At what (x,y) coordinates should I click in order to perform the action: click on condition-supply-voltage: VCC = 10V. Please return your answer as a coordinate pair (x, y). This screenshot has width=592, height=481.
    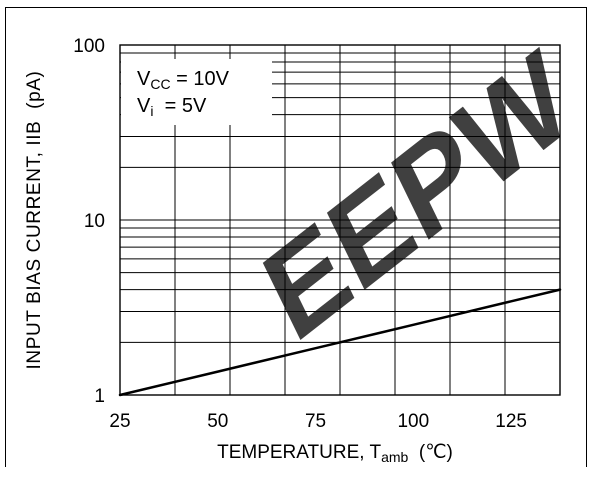
    Looking at the image, I should click on (183, 80).